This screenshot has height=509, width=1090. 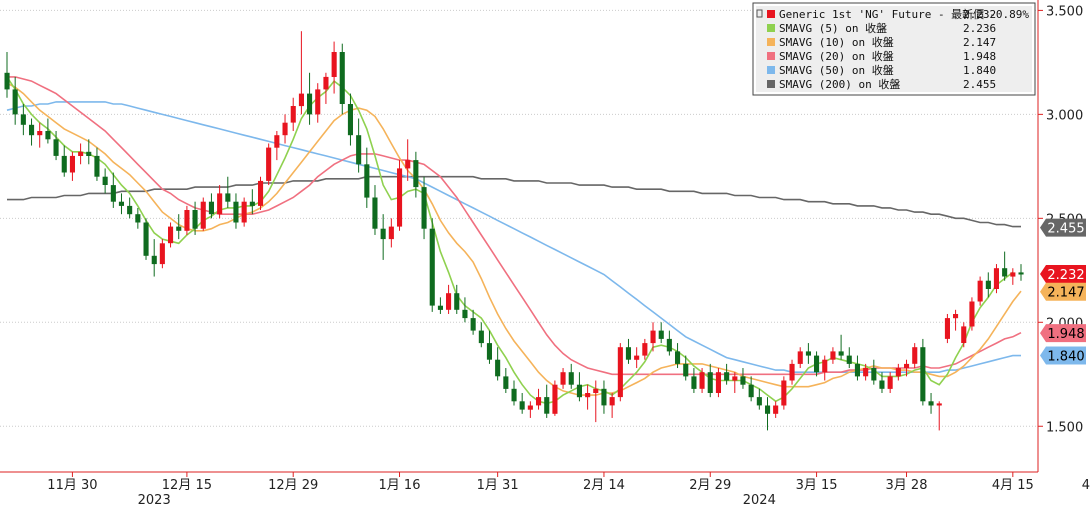 What do you see at coordinates (817, 485) in the screenshot?
I see `x-tick-label: 3月 15` at bounding box center [817, 485].